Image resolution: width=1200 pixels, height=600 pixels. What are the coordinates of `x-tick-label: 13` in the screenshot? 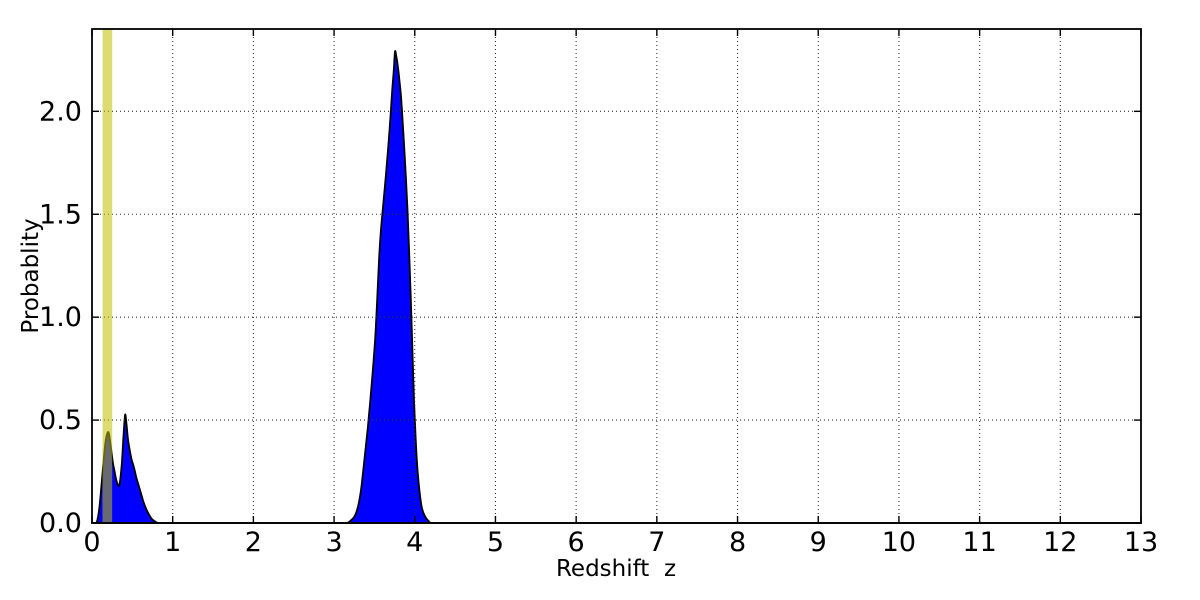 It's located at (1141, 542).